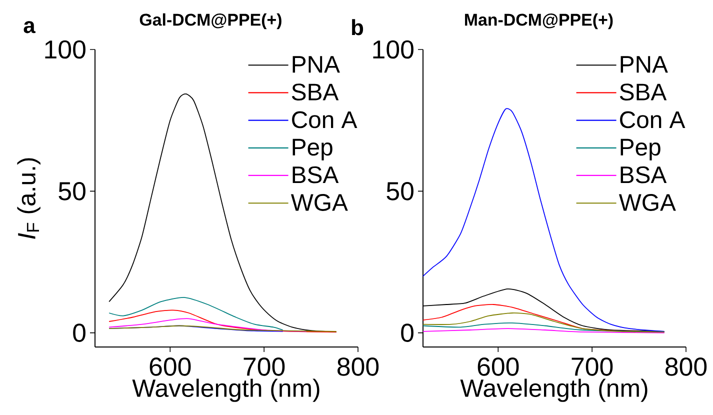 This screenshot has width=713, height=415. I want to click on chart-title: Man-DCM@PPE(+), so click(539, 21).